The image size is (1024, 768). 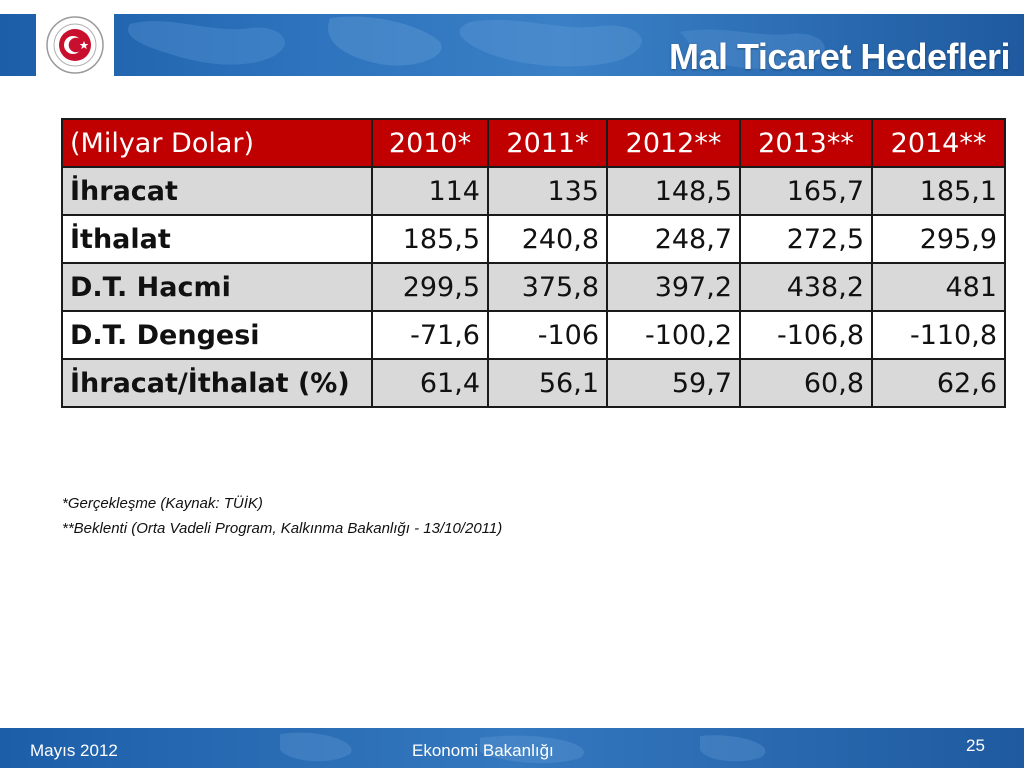 I want to click on table-cell: 114, so click(x=430, y=191).